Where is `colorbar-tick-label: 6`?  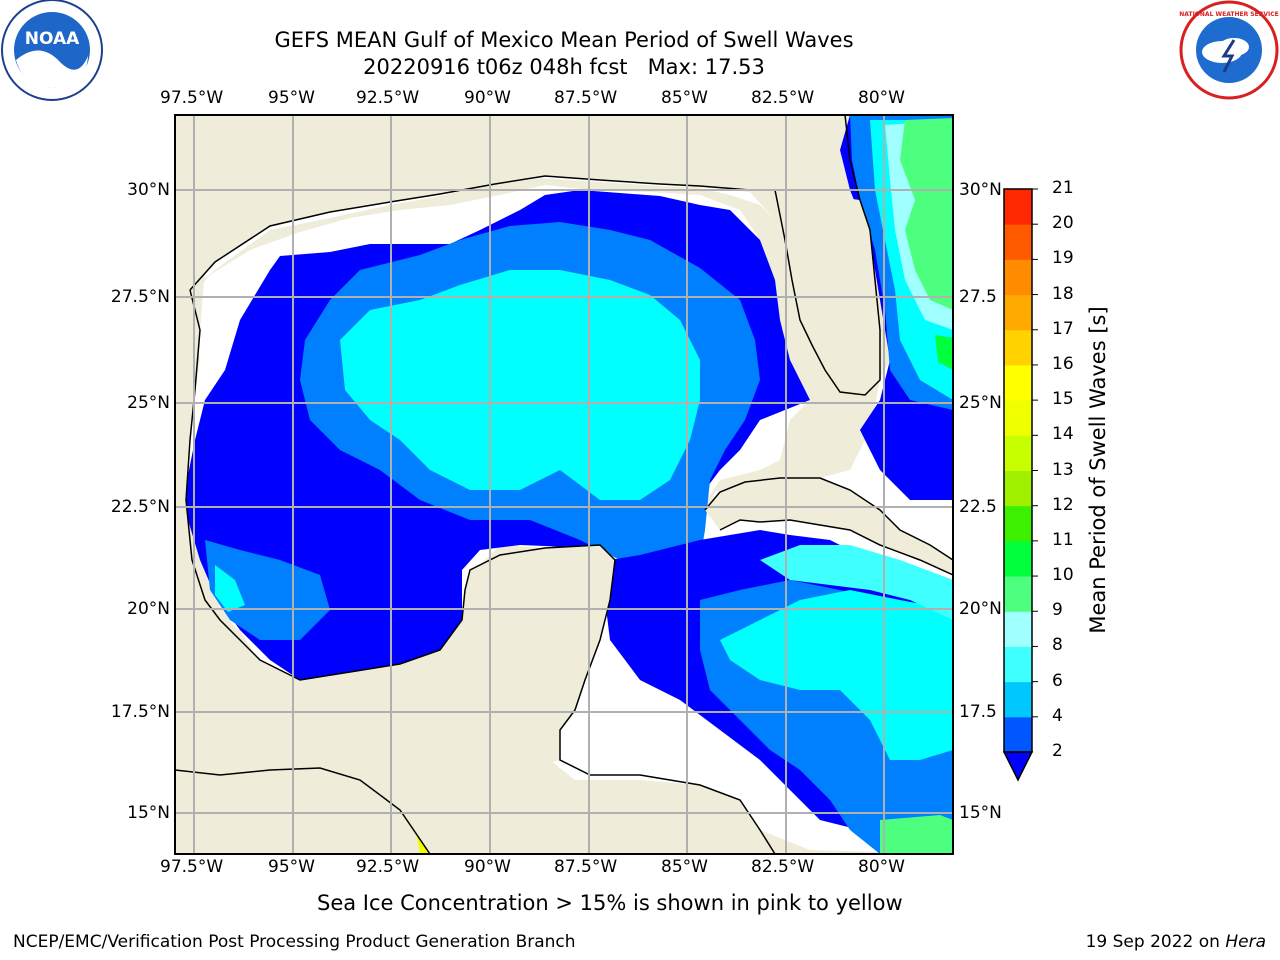 colorbar-tick-label: 6 is located at coordinates (1057, 680).